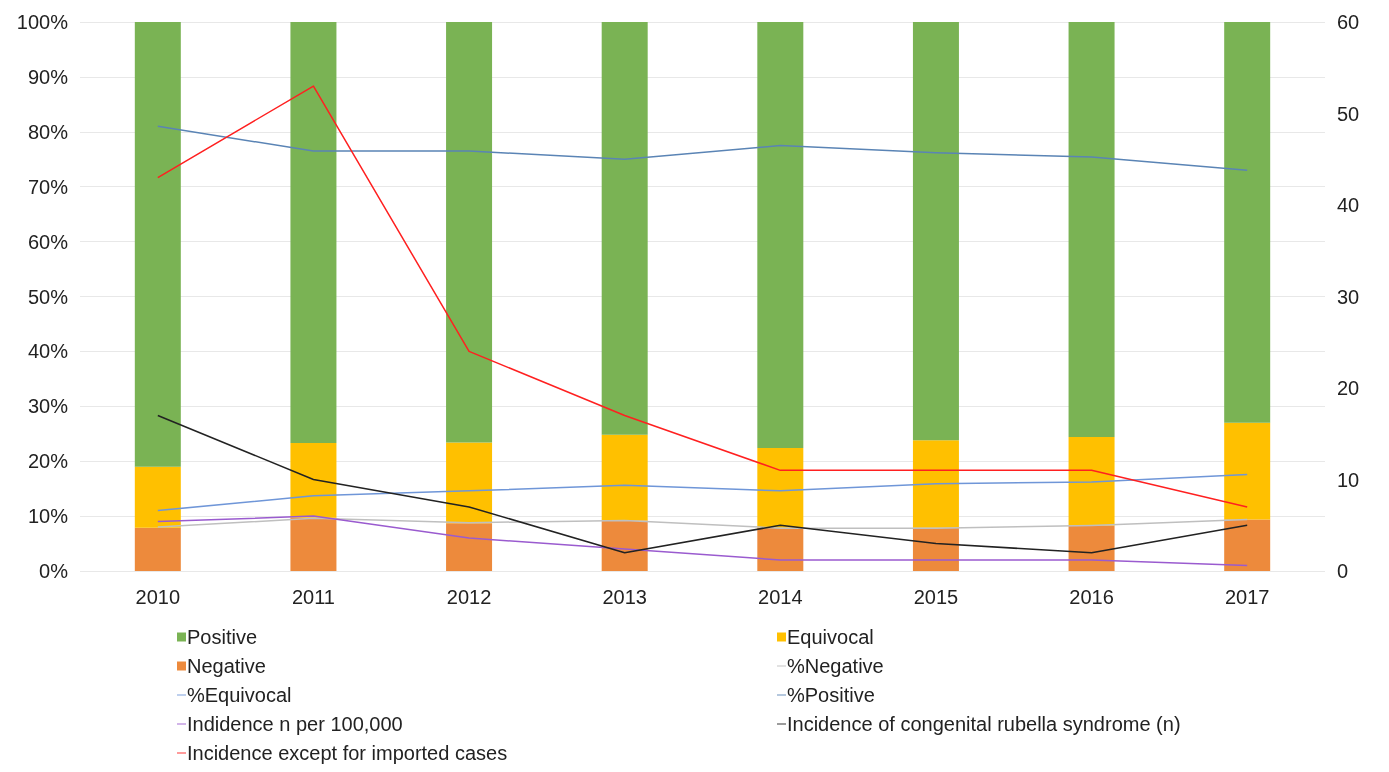 This screenshot has height=772, width=1389. I want to click on x-tick-label: 2011, so click(313, 597).